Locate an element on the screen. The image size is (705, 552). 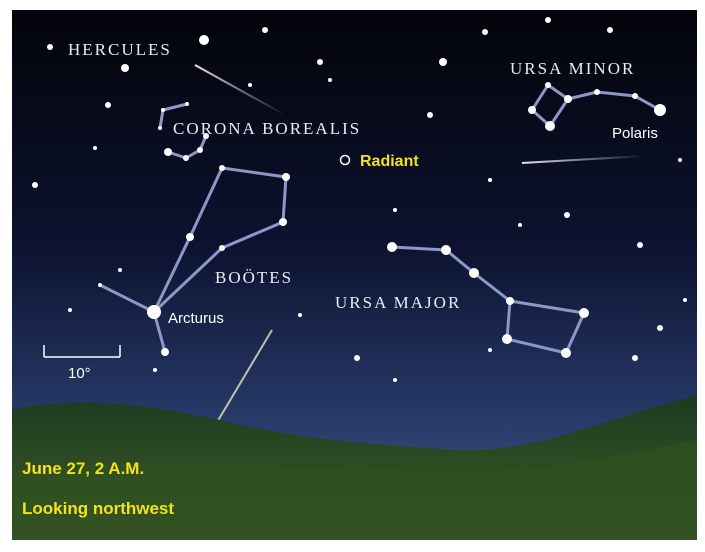
label: 10° is located at coordinates (79, 373).